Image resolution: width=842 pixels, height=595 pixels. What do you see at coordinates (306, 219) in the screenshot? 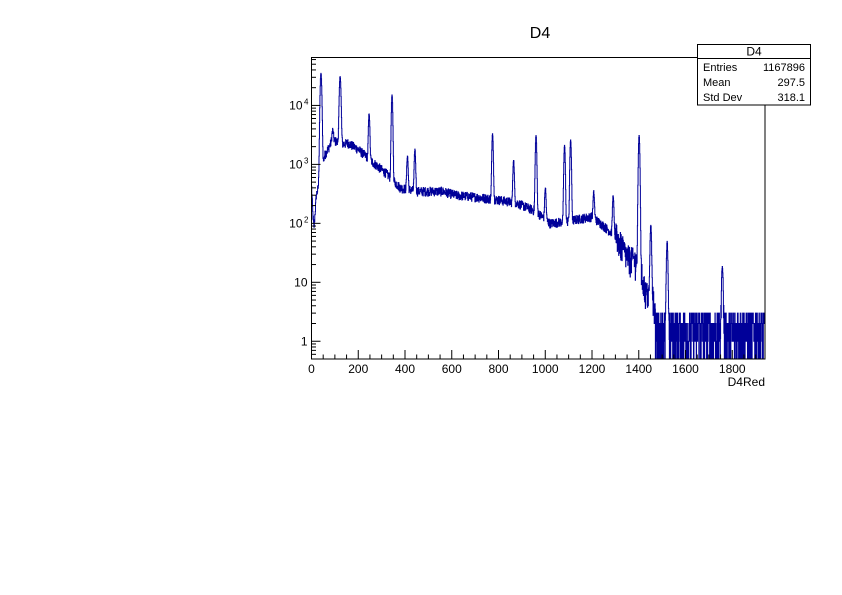
I see `y-tick-exponent: 2` at bounding box center [306, 219].